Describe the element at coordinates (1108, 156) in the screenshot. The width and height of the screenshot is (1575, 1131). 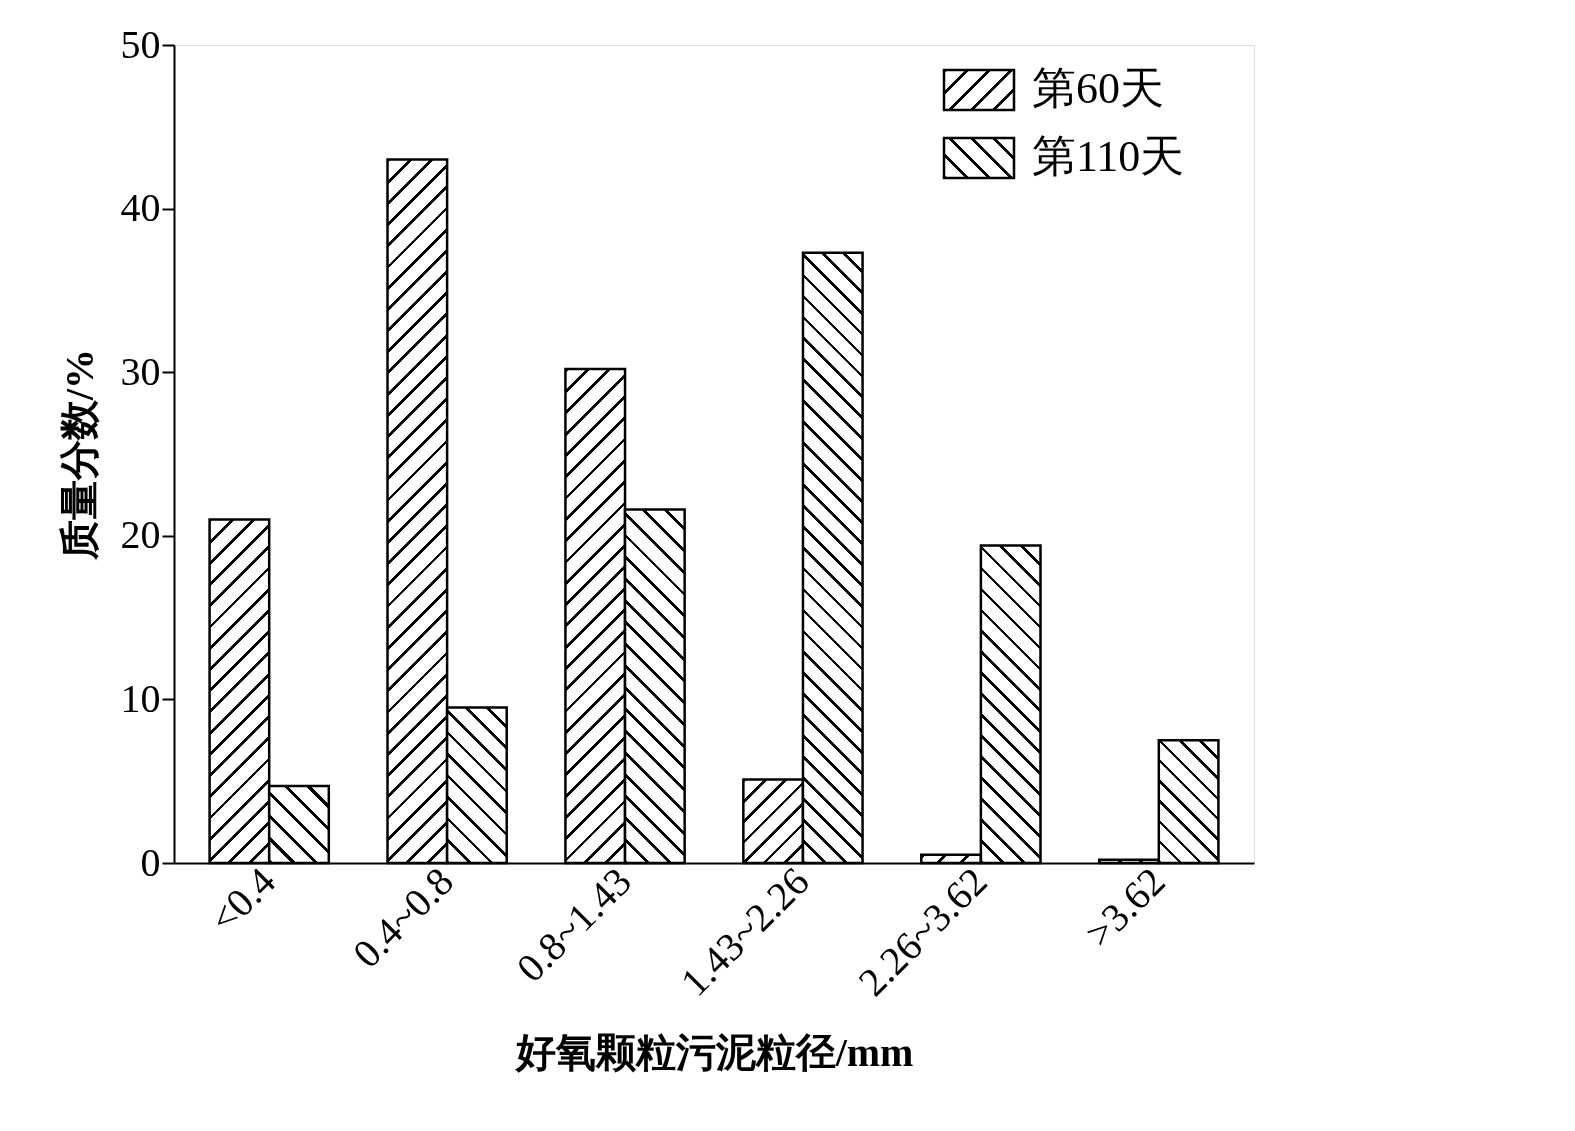
I see `legend-label: 第110天` at that location.